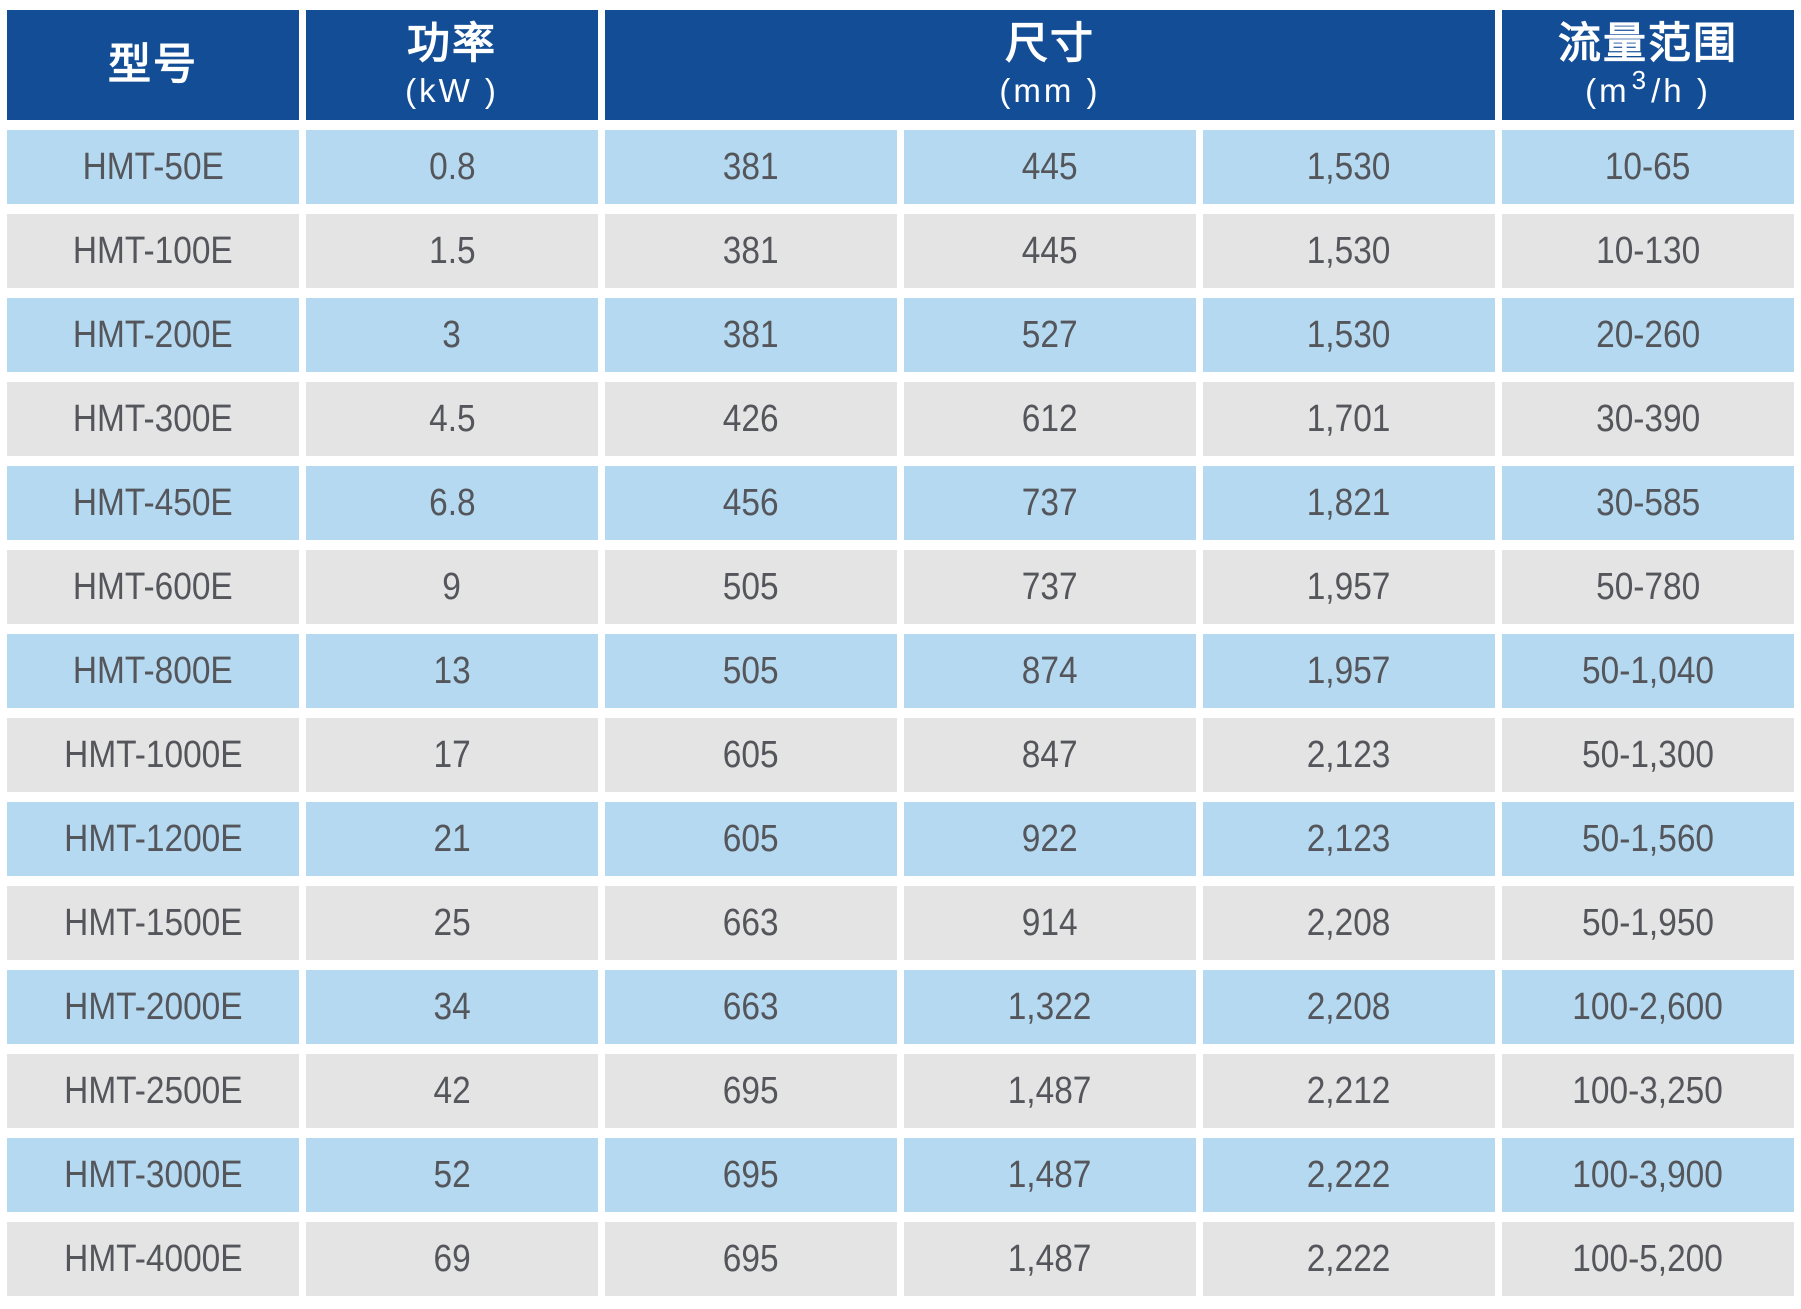  Describe the element at coordinates (452, 1091) in the screenshot. I see `cell-power: 42` at that location.